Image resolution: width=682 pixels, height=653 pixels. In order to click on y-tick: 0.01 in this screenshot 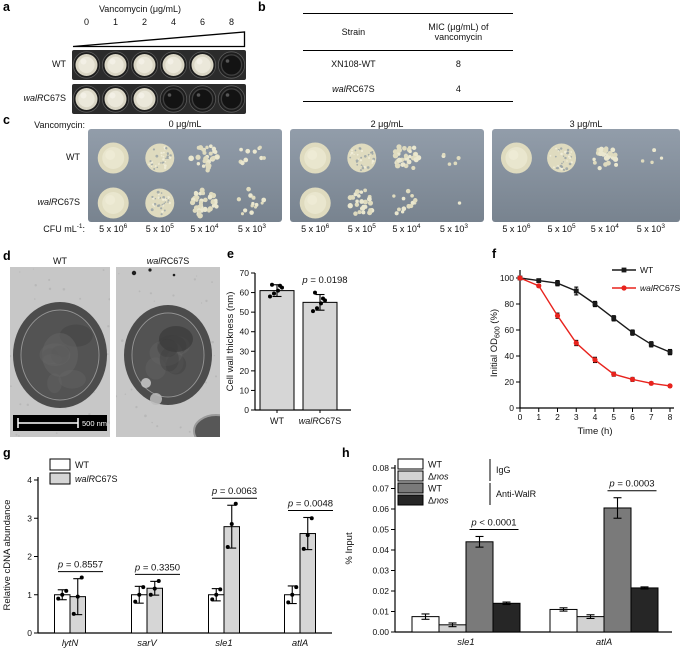, I will do `click(380, 612)`.